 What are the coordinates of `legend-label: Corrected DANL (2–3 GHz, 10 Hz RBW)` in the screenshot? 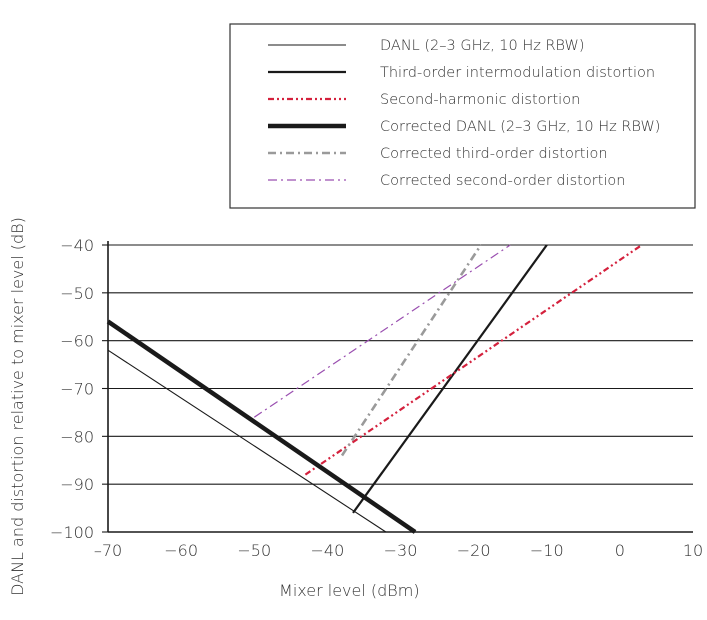 It's located at (520, 127).